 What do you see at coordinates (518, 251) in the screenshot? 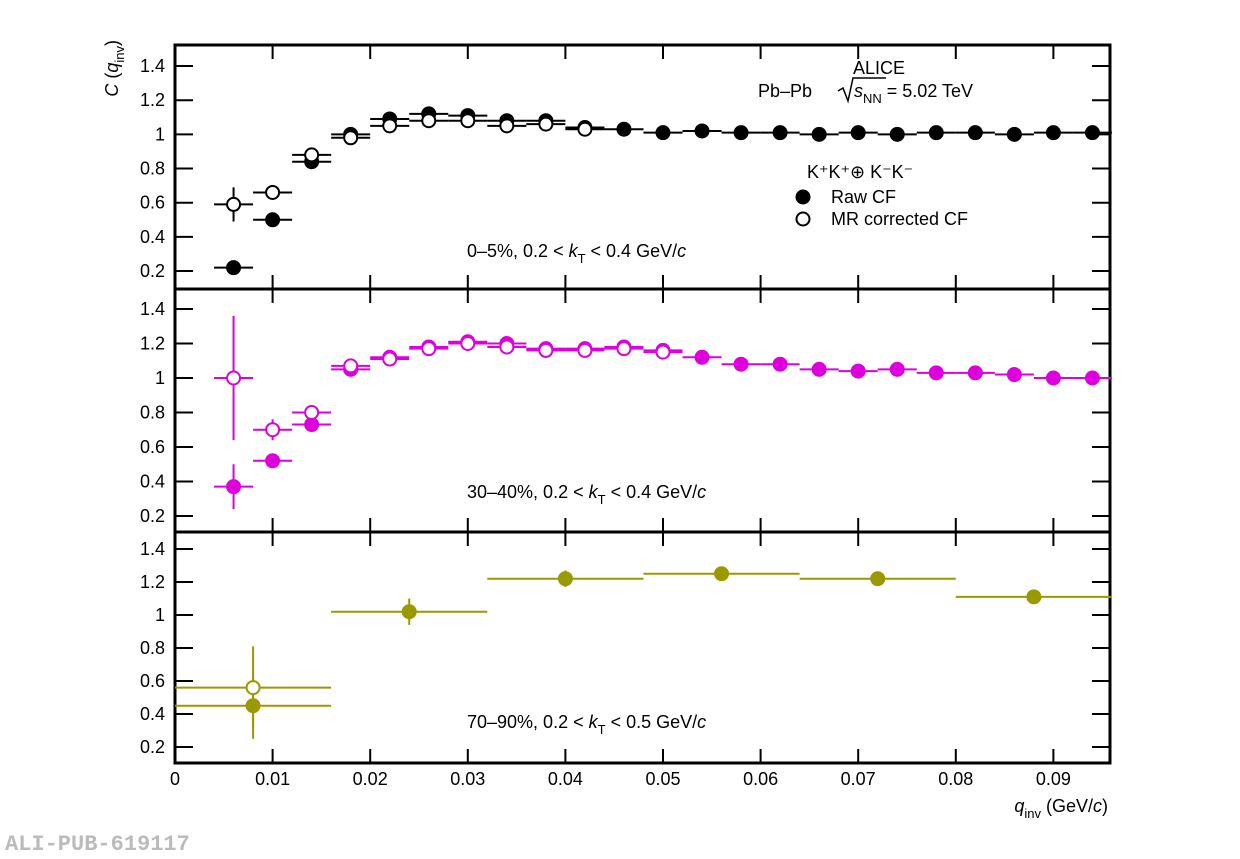
I see `annotation-part: 0–5%, 0.2 <` at bounding box center [518, 251].